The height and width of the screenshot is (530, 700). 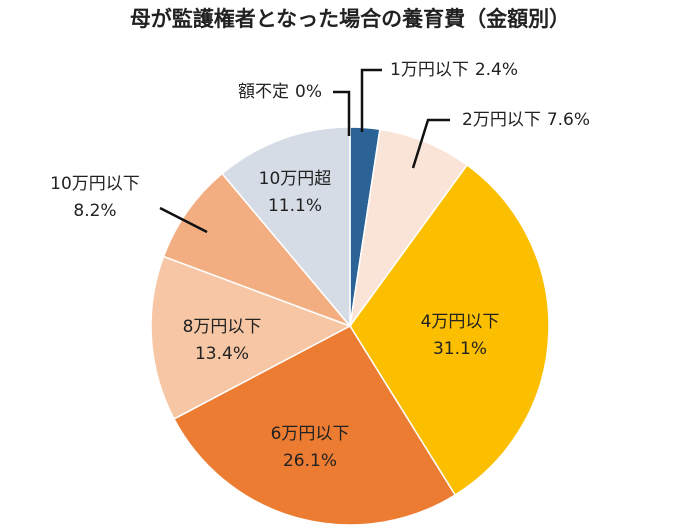 I want to click on slice-label: 1万円以下 2.4%, so click(x=454, y=70).